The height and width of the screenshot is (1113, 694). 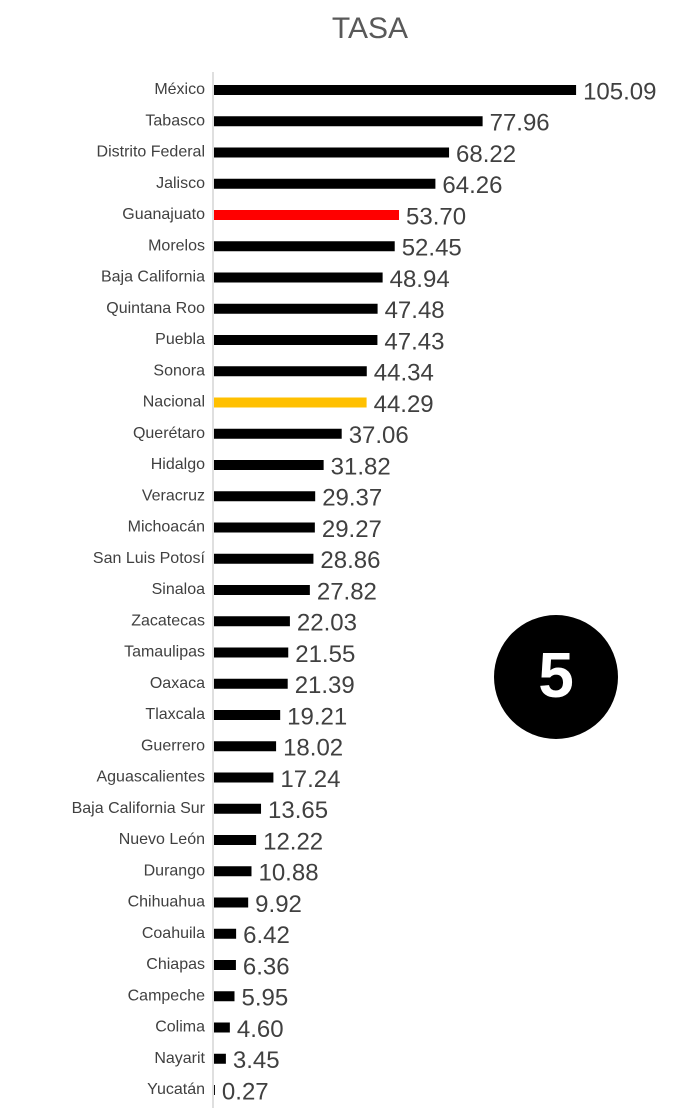 I want to click on category-label: Nayarit, so click(x=179, y=1058).